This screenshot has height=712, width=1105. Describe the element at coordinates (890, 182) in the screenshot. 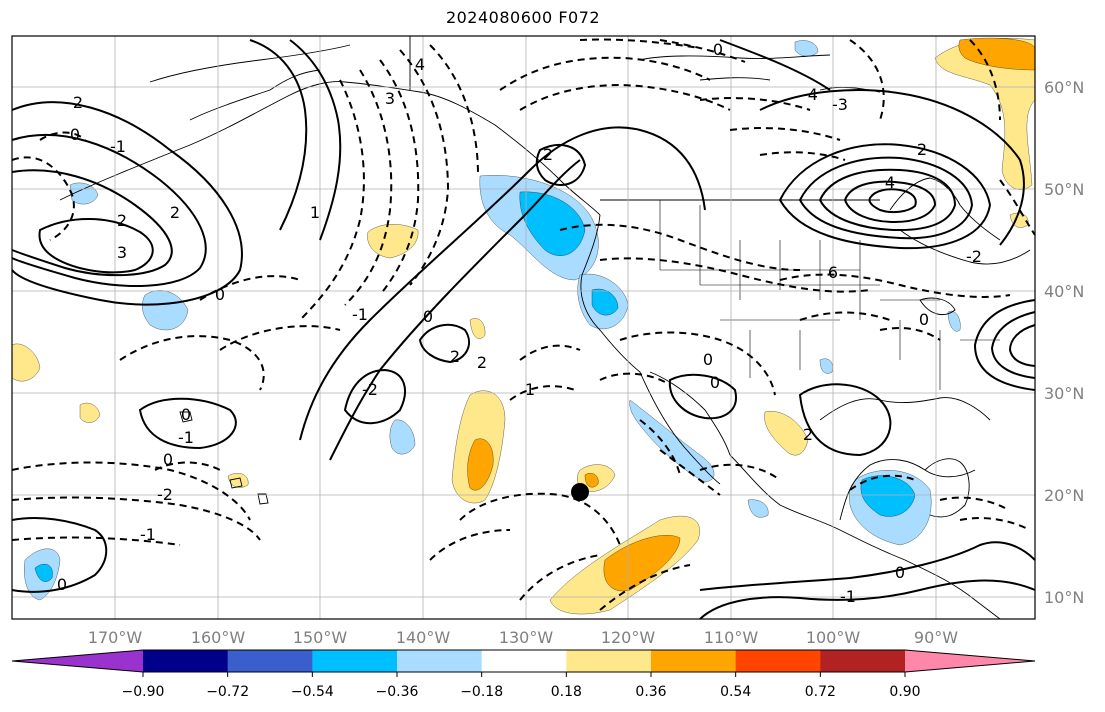

I see `contour-label: 4` at that location.